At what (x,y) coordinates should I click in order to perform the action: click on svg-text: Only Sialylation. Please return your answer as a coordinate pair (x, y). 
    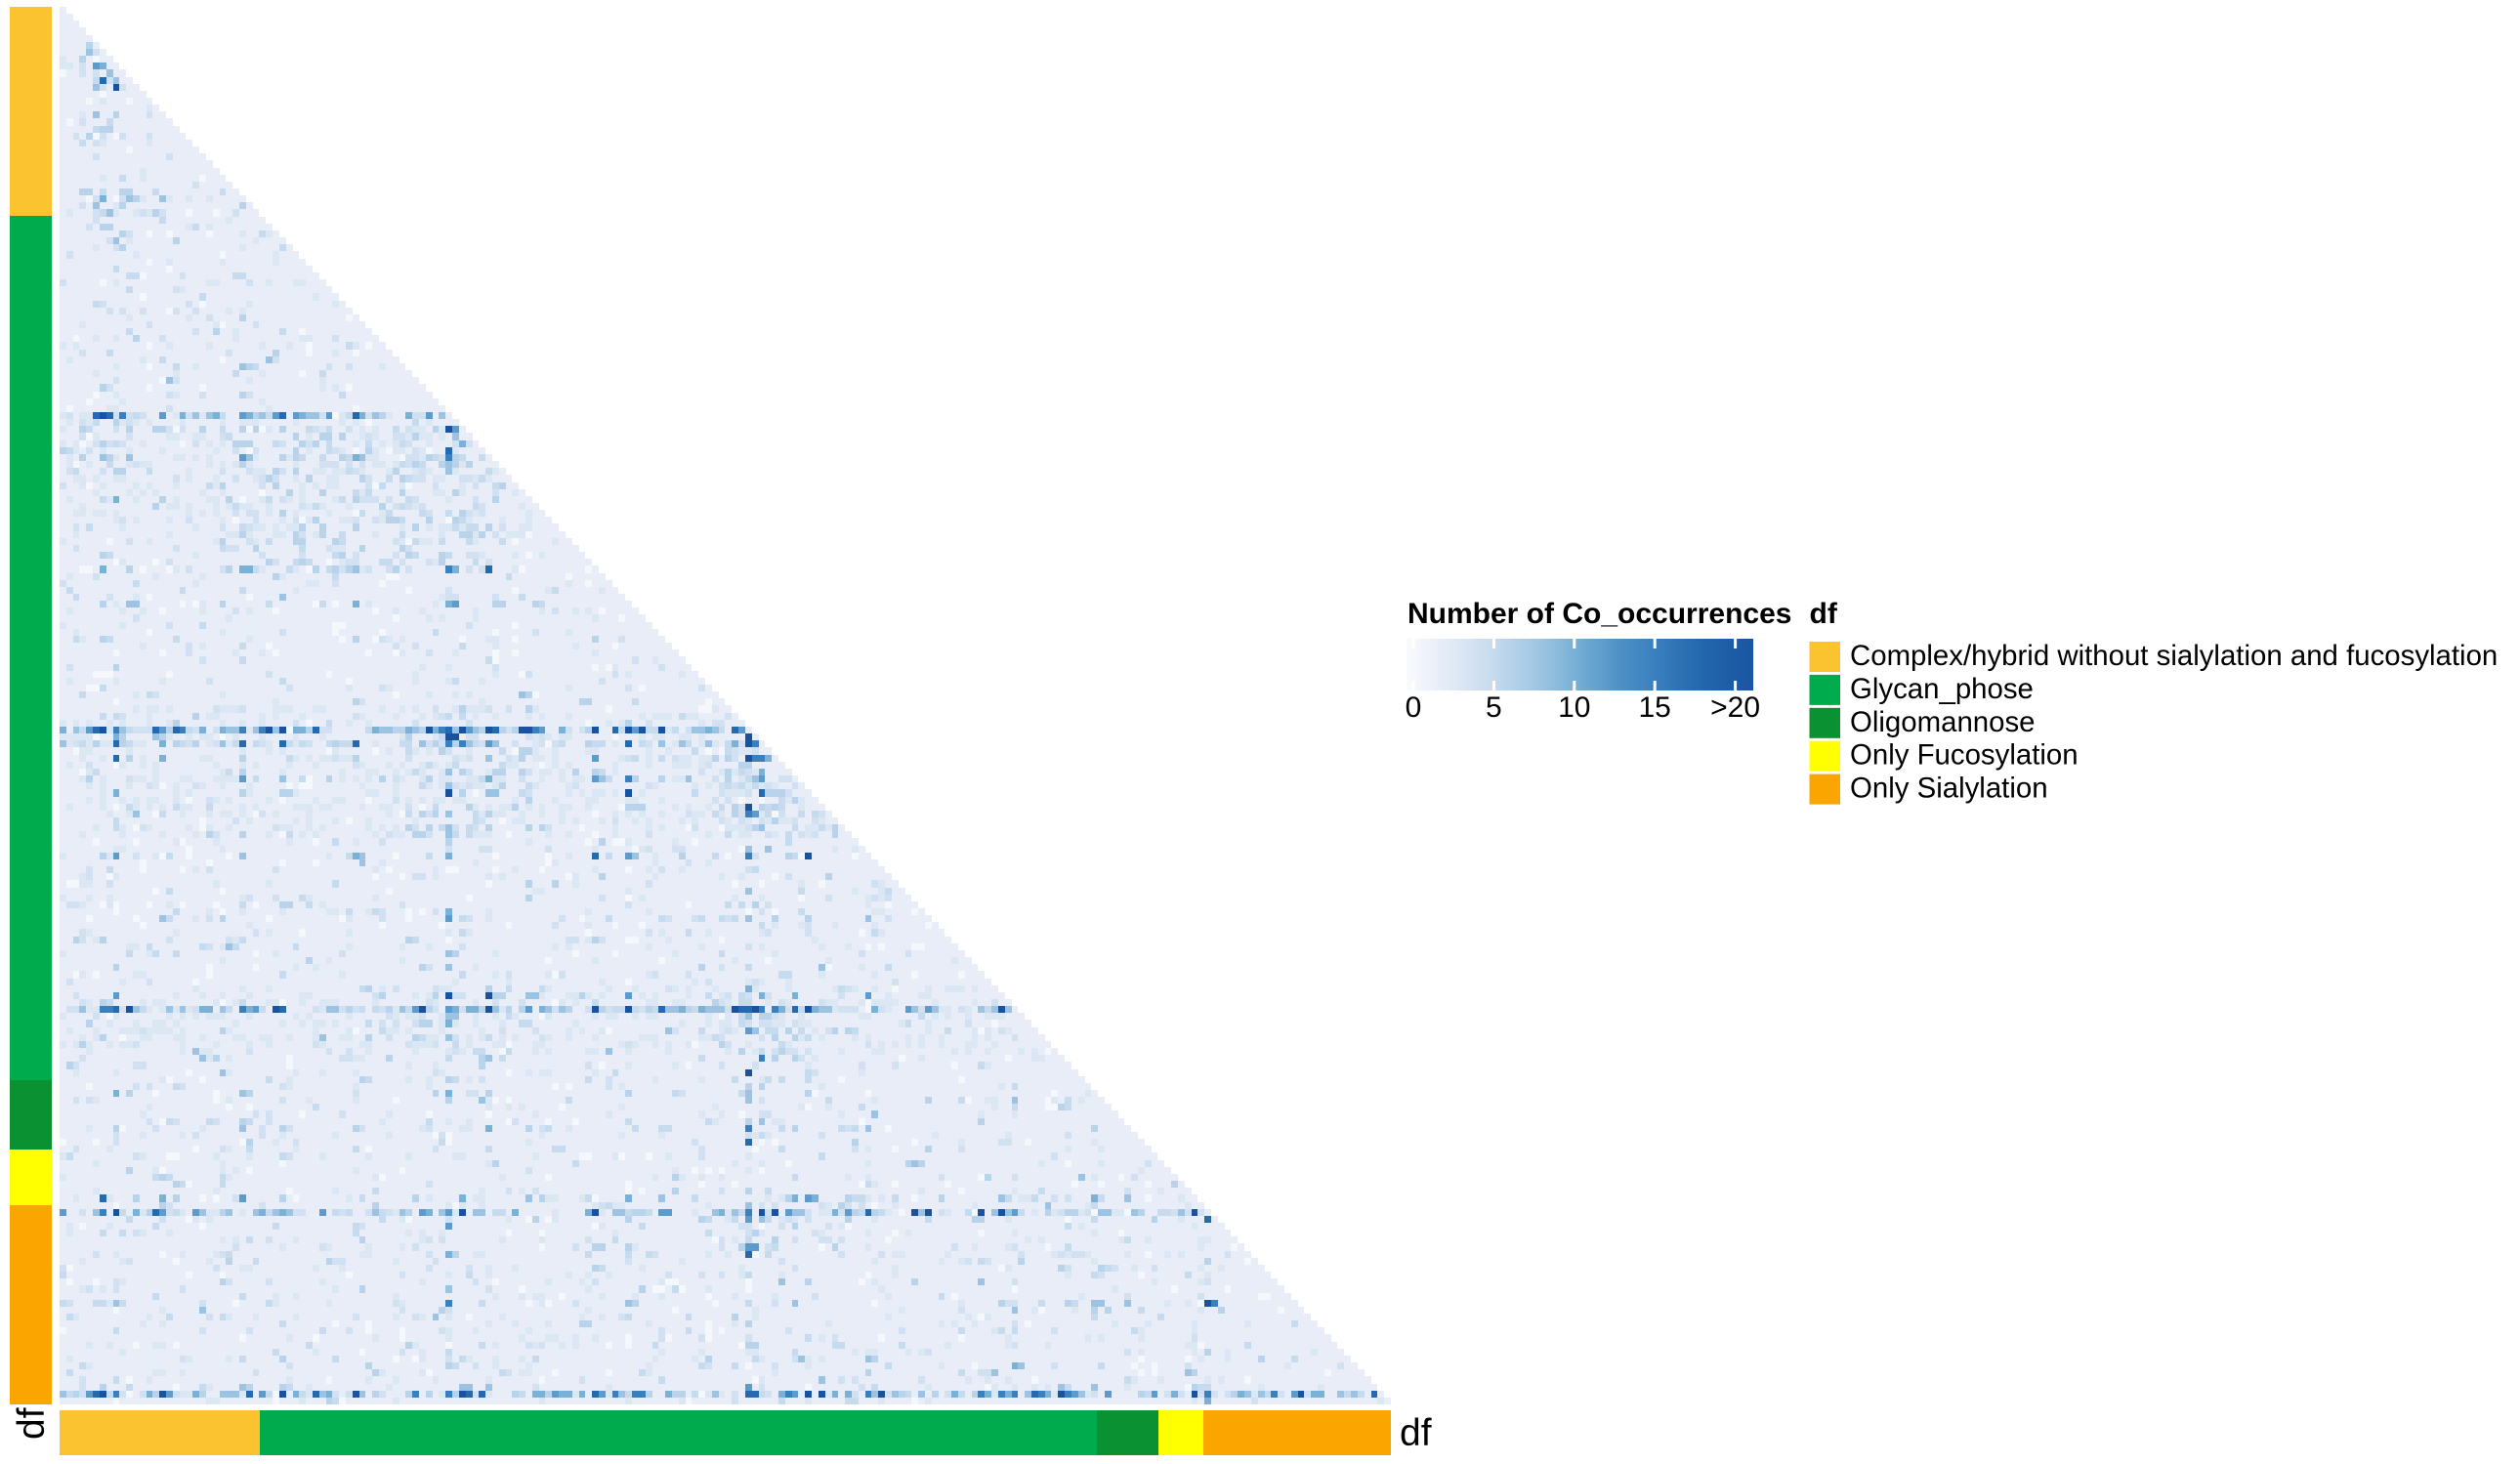
    Looking at the image, I should click on (1949, 789).